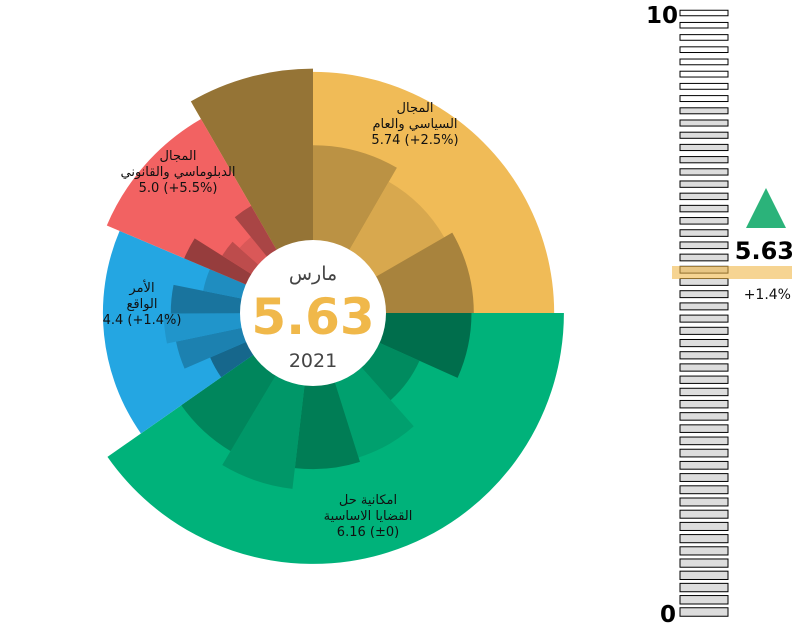  Describe the element at coordinates (767, 295) in the screenshot. I see `current-change: +1.4%` at that location.